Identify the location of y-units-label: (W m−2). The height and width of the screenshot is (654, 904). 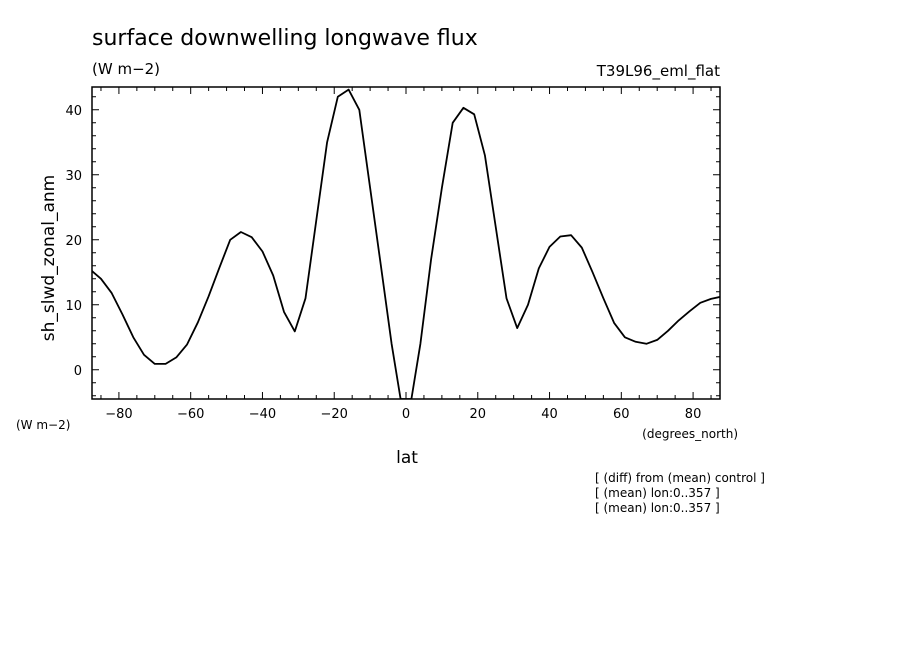
(43, 425).